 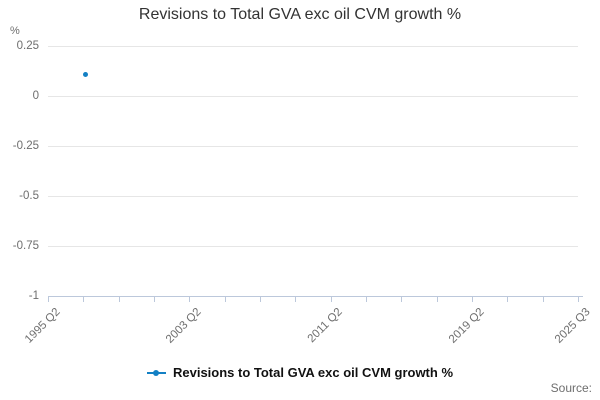 I want to click on legend-dot-icon, so click(x=156, y=372).